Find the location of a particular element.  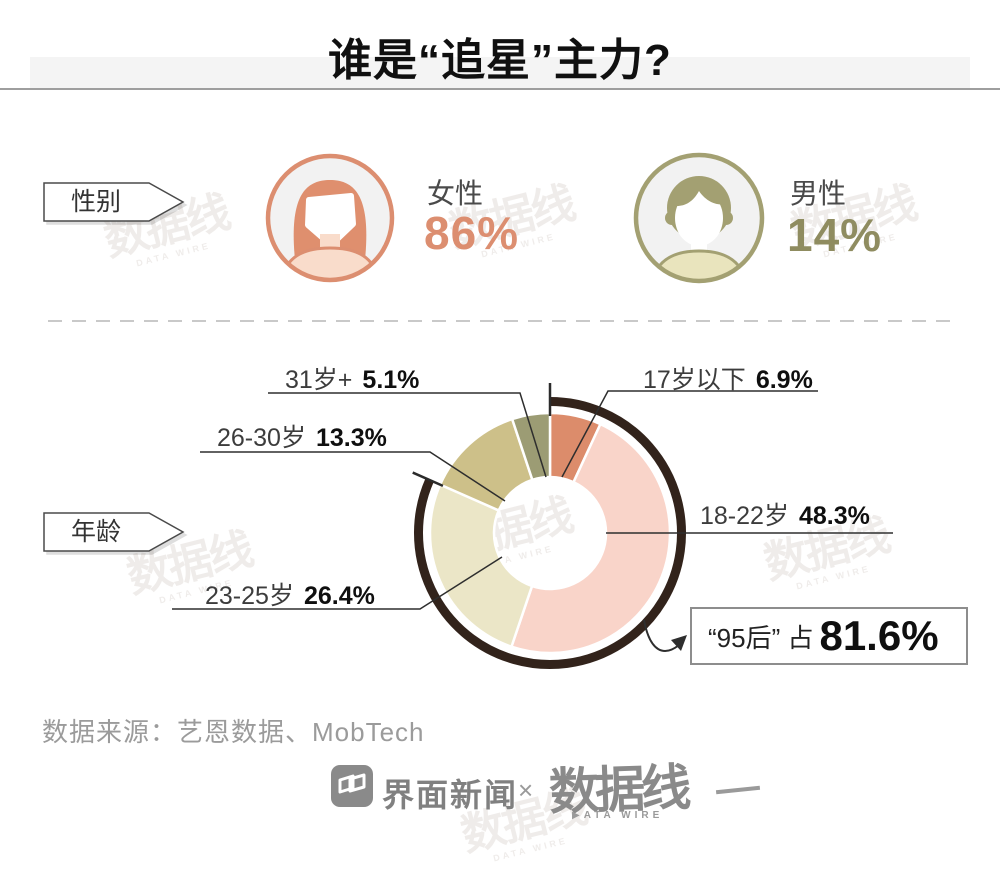

bracket-tick is located at coordinates (428, 479).